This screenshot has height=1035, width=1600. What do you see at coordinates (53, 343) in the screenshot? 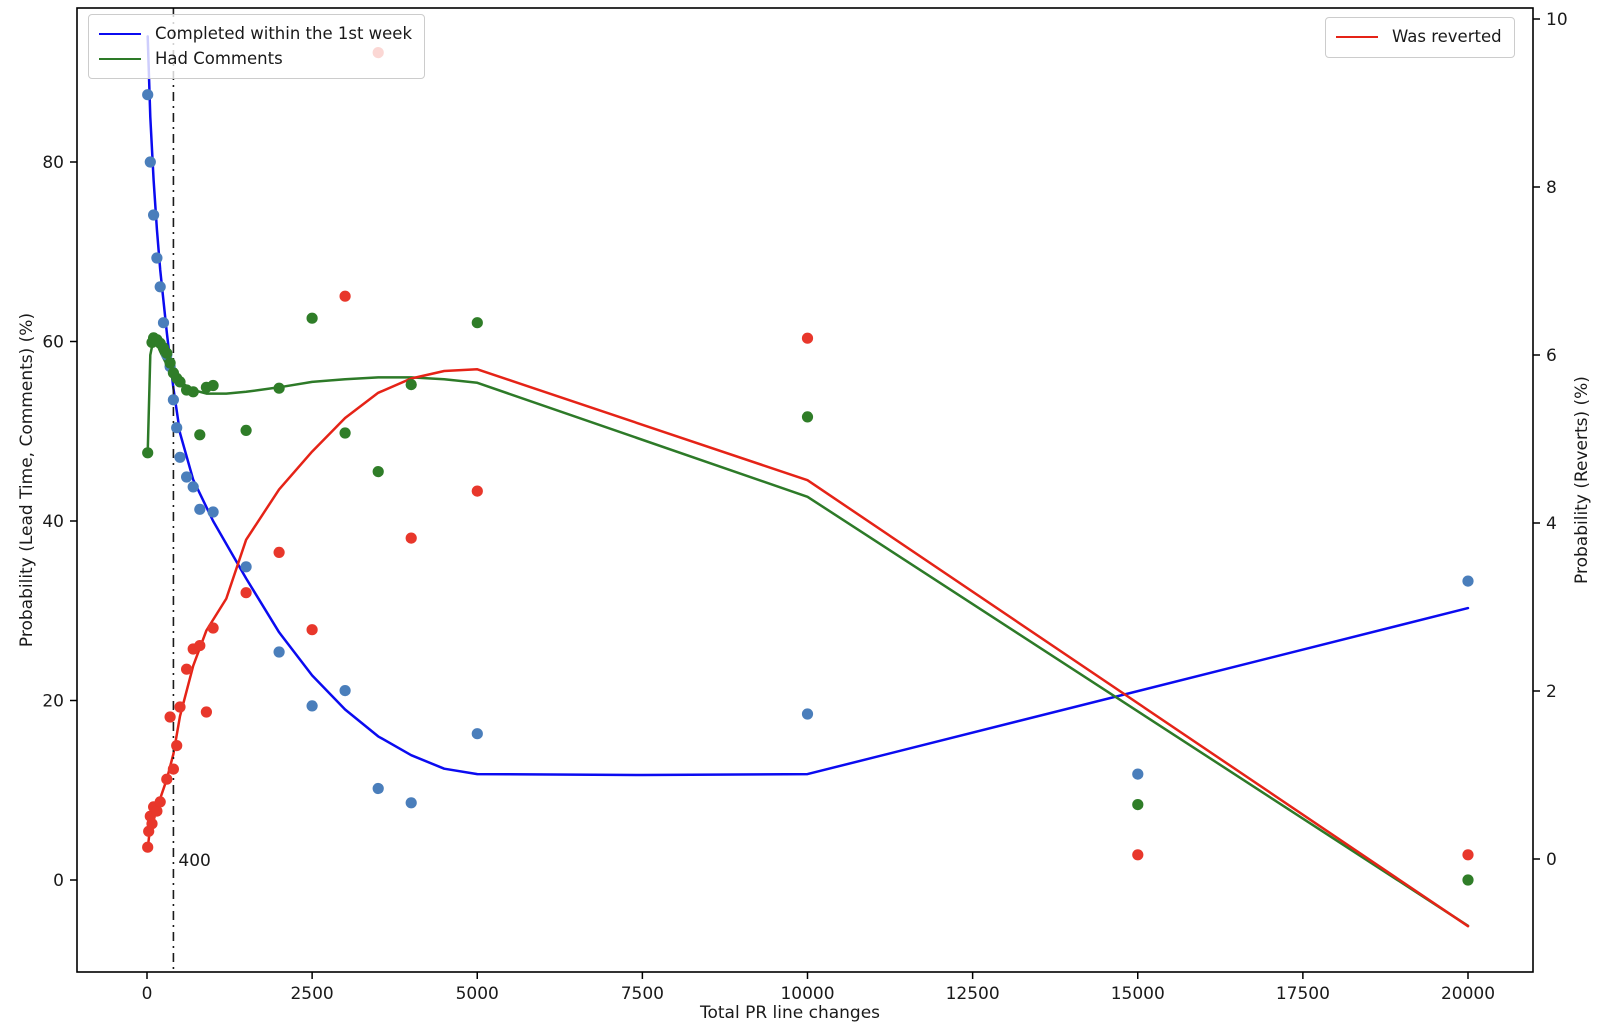
I see `y-left-tick-label: 60` at bounding box center [53, 343].